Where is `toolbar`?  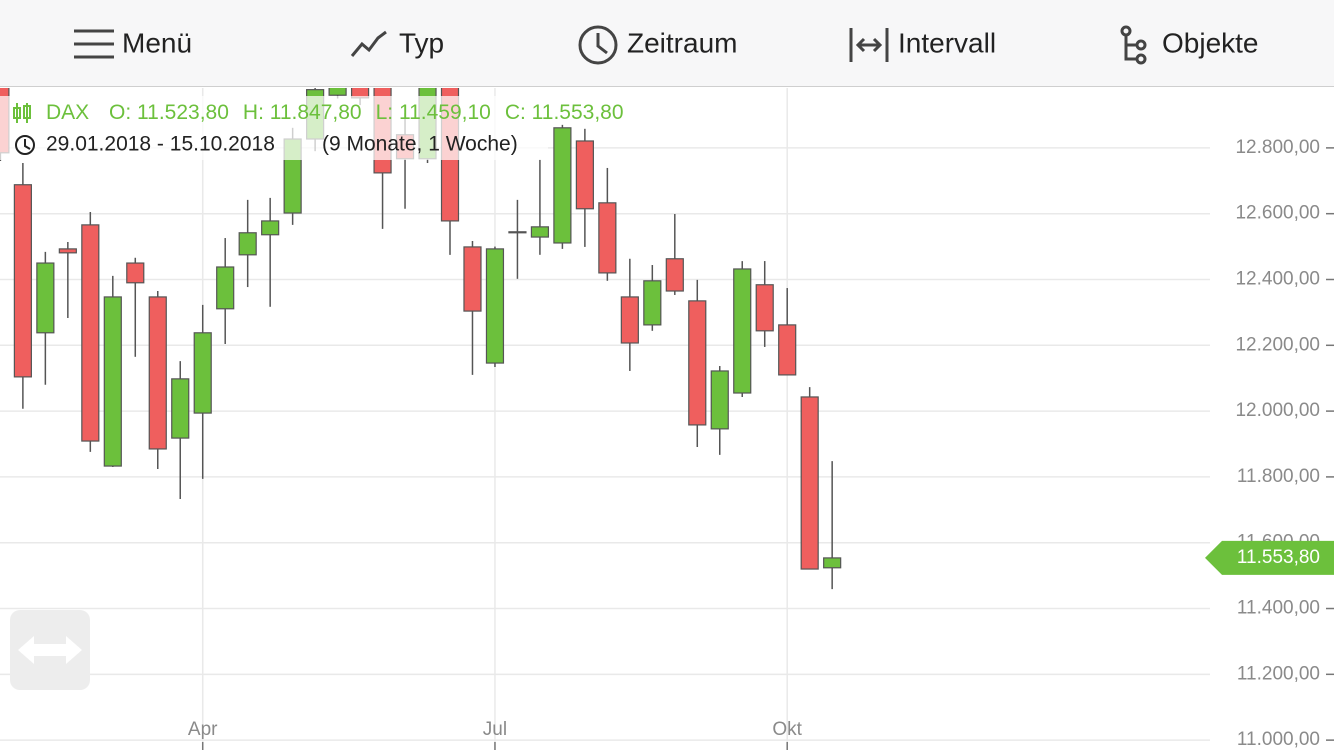 toolbar is located at coordinates (667, 43).